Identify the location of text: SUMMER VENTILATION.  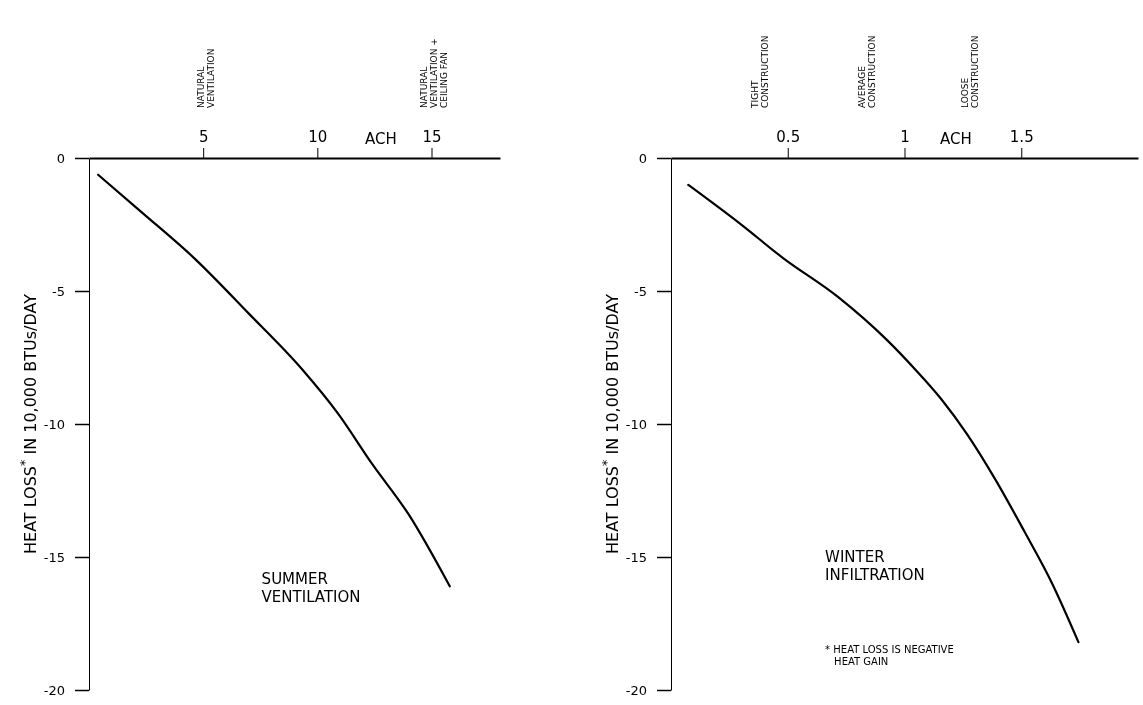
(311, 587).